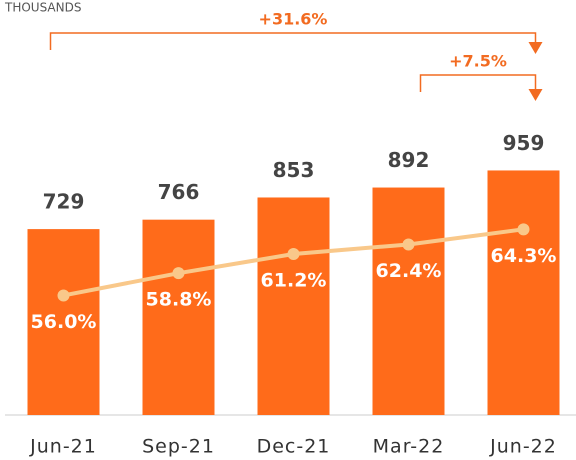 This screenshot has height=460, width=576. What do you see at coordinates (523, 447) in the screenshot?
I see `x-tick-label: Jun-22` at bounding box center [523, 447].